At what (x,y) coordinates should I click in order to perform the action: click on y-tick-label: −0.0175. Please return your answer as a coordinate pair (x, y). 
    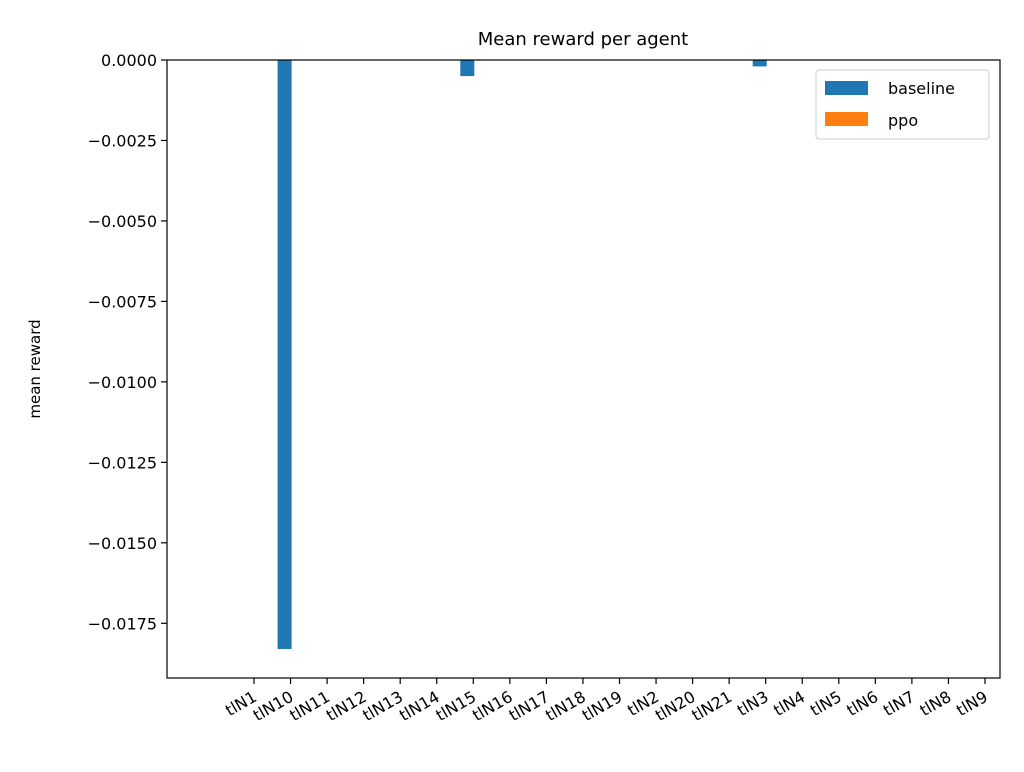
    Looking at the image, I should click on (122, 623).